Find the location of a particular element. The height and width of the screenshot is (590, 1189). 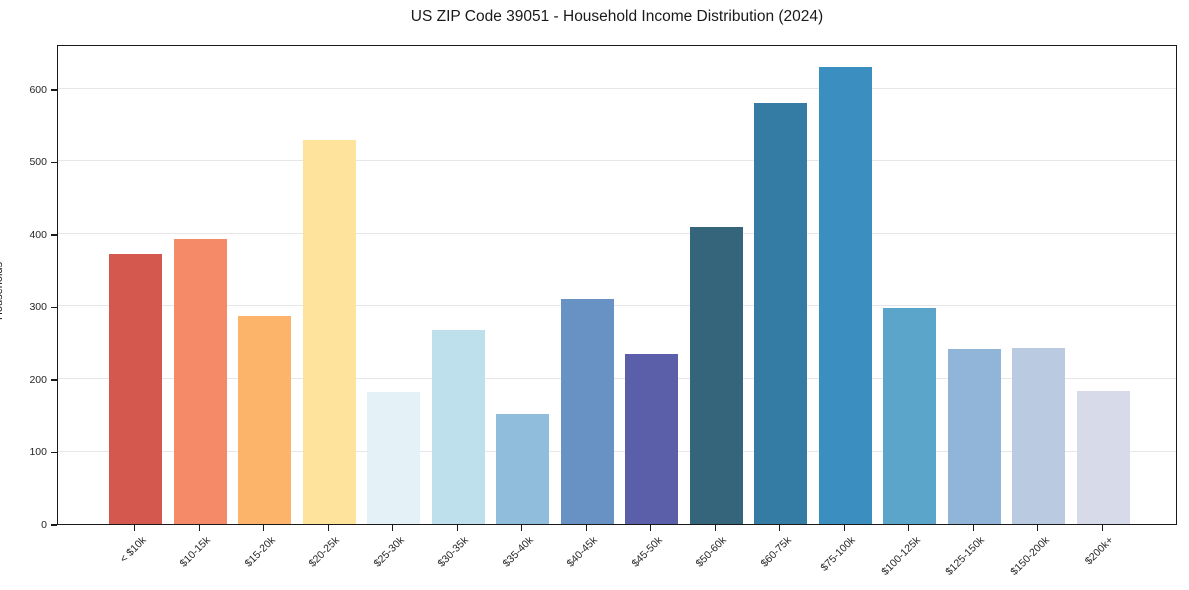

x-tick-label: < $10k is located at coordinates (133, 550).